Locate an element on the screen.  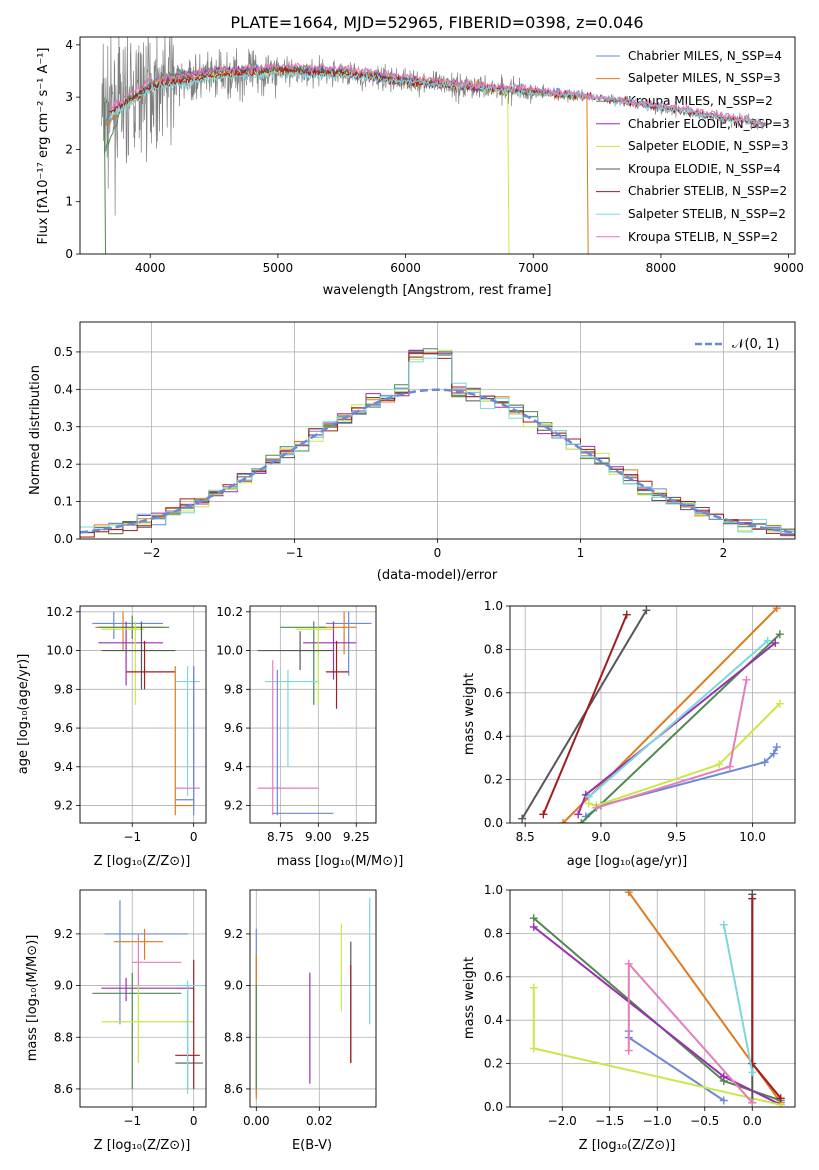
y-tick-label: 0.1 is located at coordinates (63, 502).